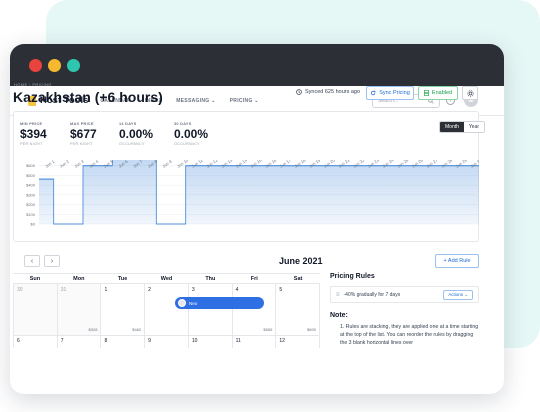  What do you see at coordinates (328, 92) in the screenshot?
I see `sync-status: Synced 625 hours ago` at bounding box center [328, 92].